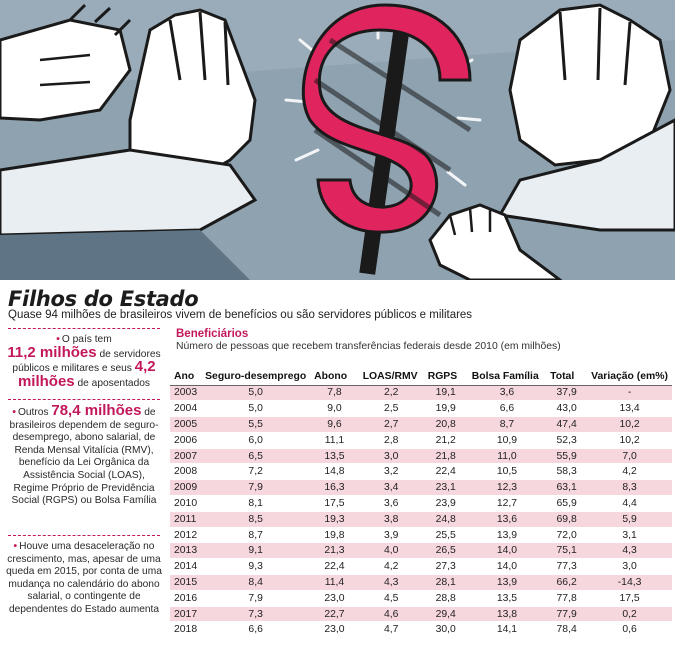  I want to click on table-cell: 2015, so click(186, 582).